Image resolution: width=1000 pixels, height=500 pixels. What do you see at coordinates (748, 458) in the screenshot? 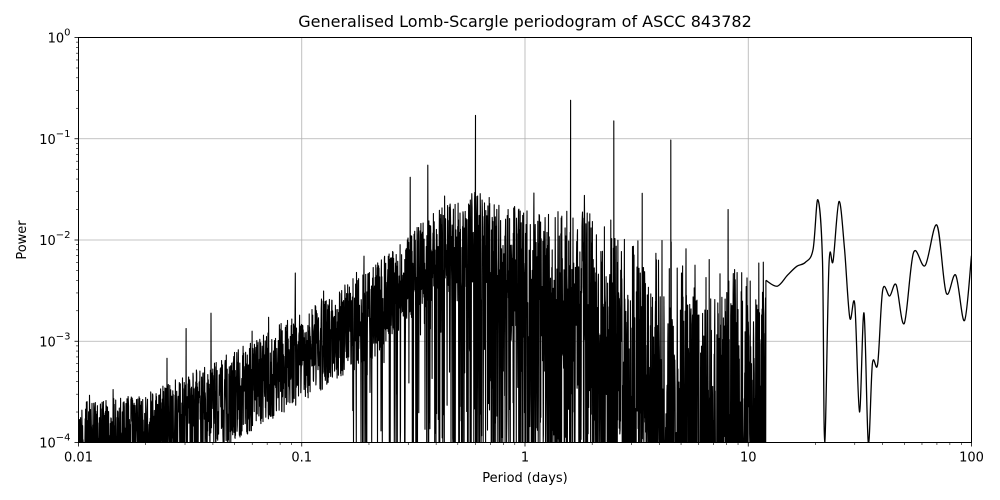
I see `x-tick-label: 10` at bounding box center [748, 458].